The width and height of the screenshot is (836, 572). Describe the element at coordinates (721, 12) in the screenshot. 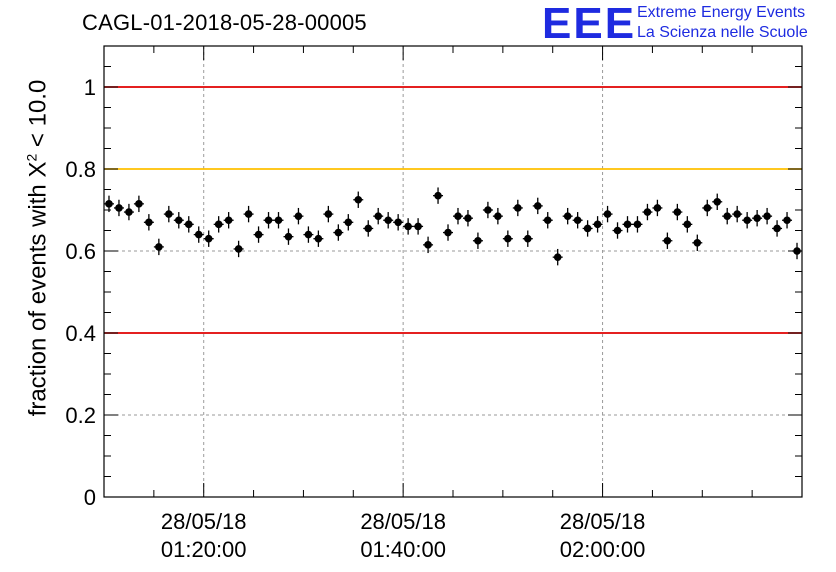

I see `logo-text-line1: Extreme Energy Events` at that location.